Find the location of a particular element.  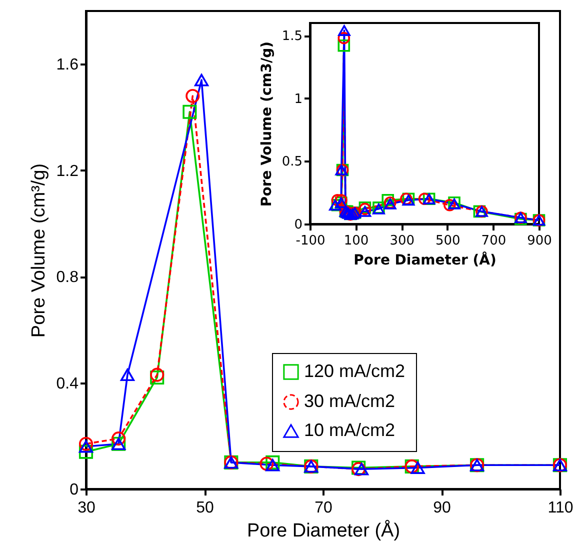

legend-label: 120 mA/cm2 is located at coordinates (355, 371).